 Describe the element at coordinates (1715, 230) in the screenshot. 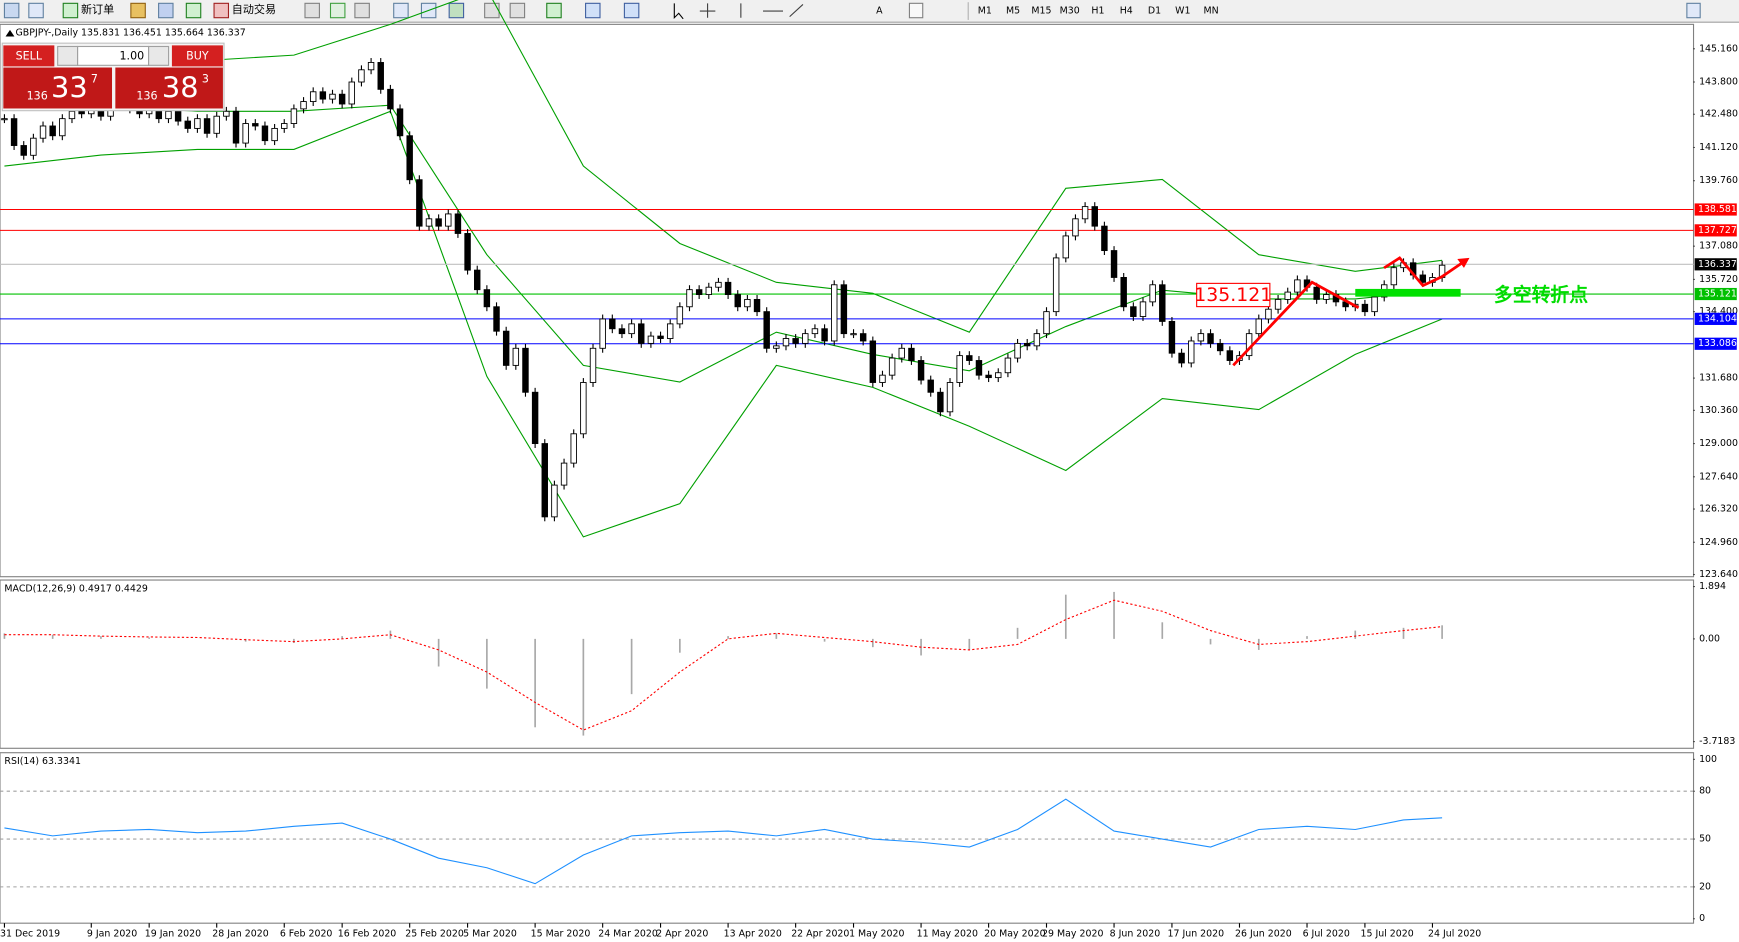

I see `price-level-tag` at that location.